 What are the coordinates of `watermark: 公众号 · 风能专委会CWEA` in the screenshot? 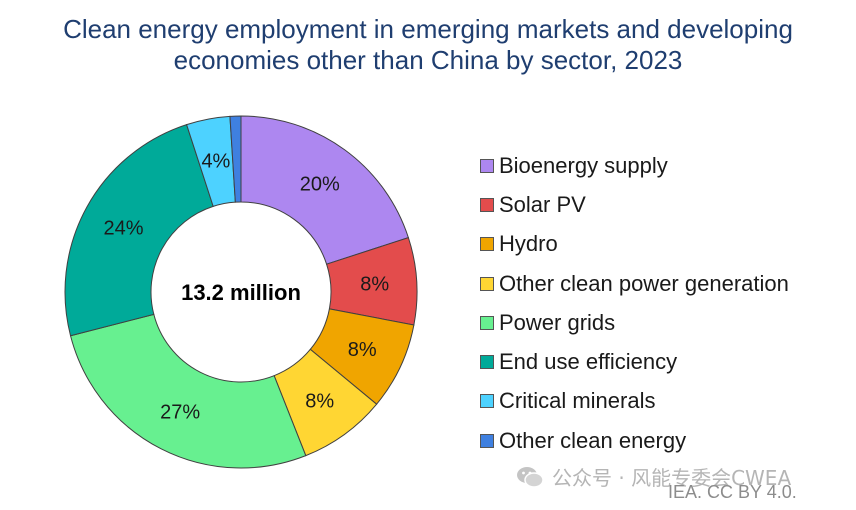 It's located at (653, 476).